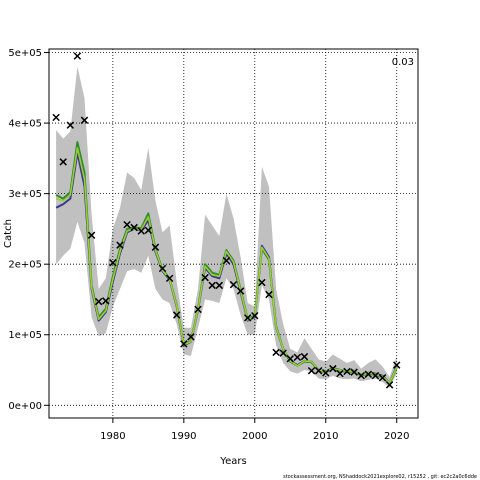 The height and width of the screenshot is (480, 480). What do you see at coordinates (25, 335) in the screenshot?
I see `y-tick-label: 1e+05` at bounding box center [25, 335].